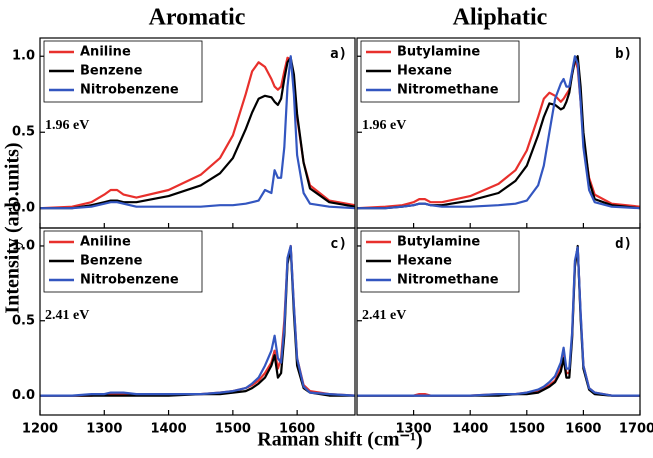  What do you see at coordinates (636, 429) in the screenshot?
I see `x-tick-label: 1700` at bounding box center [636, 429].